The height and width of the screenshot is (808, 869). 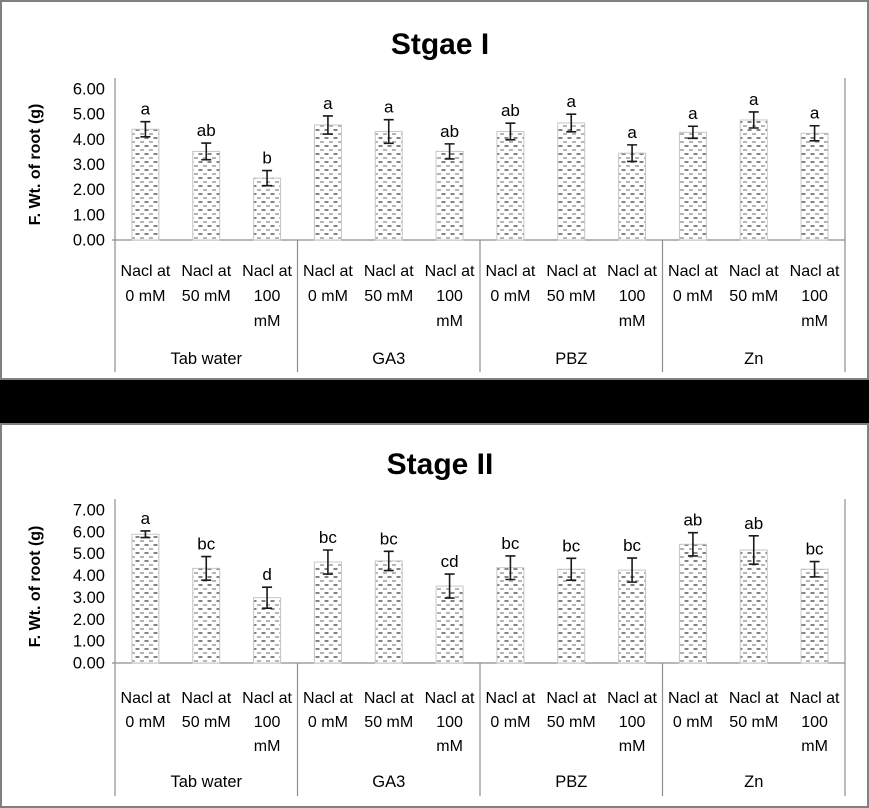 I want to click on y-tick-label: 7.00, so click(x=89, y=511).